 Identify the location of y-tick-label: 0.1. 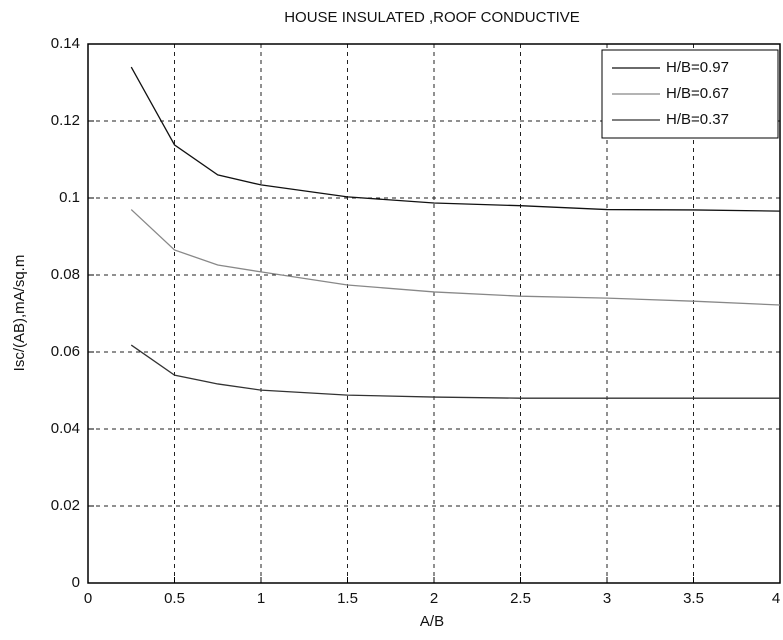
(69, 197).